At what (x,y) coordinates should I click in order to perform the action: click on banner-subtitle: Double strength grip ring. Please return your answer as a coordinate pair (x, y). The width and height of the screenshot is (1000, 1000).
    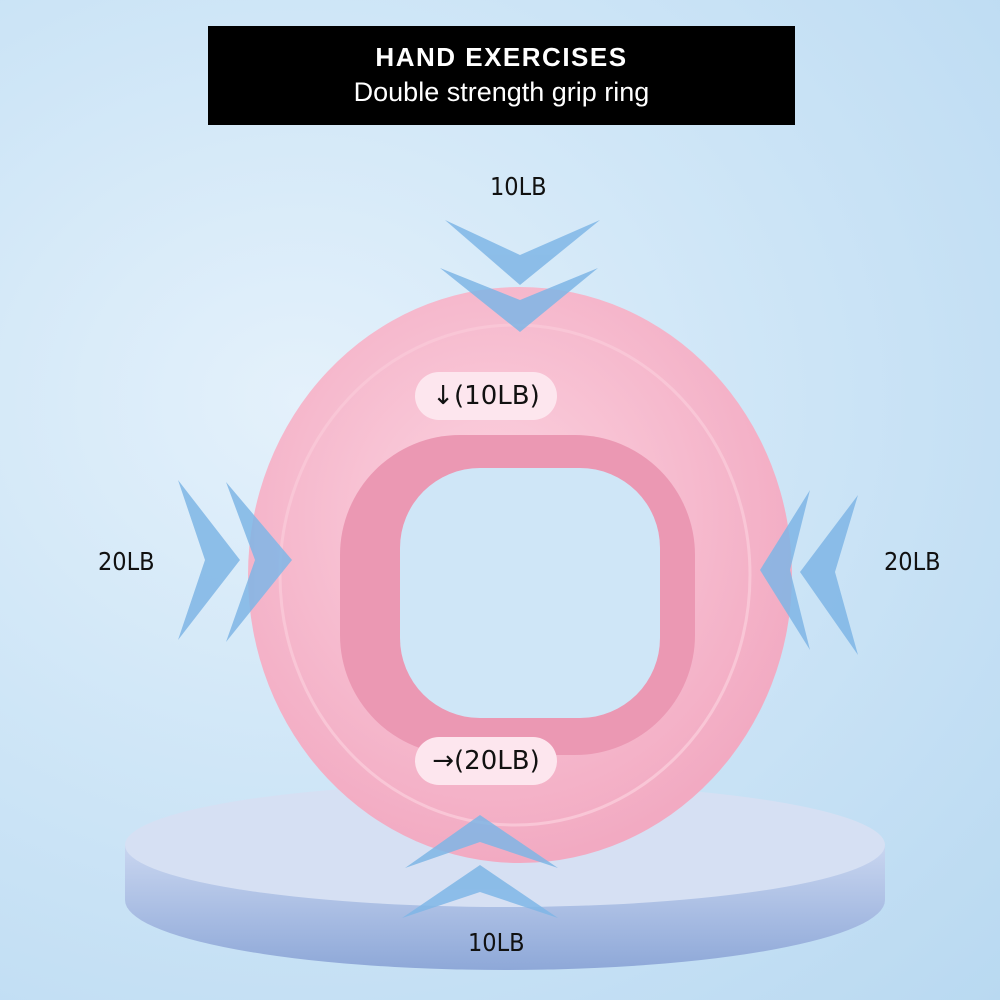
    Looking at the image, I should click on (501, 92).